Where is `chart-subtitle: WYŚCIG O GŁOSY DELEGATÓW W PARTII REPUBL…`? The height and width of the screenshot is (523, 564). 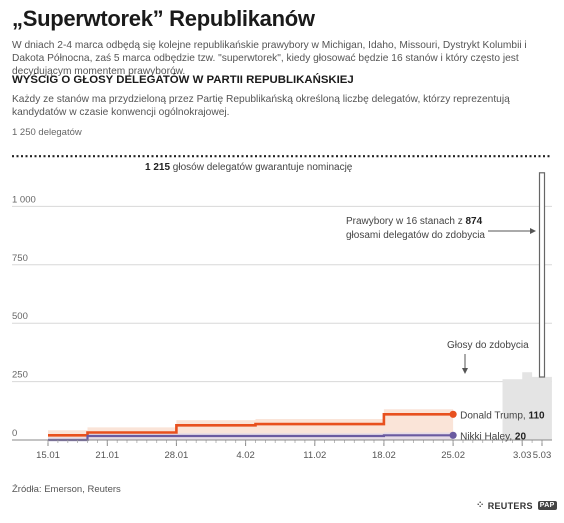 chart-subtitle: WYŚCIG O GŁOSY DELEGATÓW W PARTII REPUBL… is located at coordinates (183, 80).